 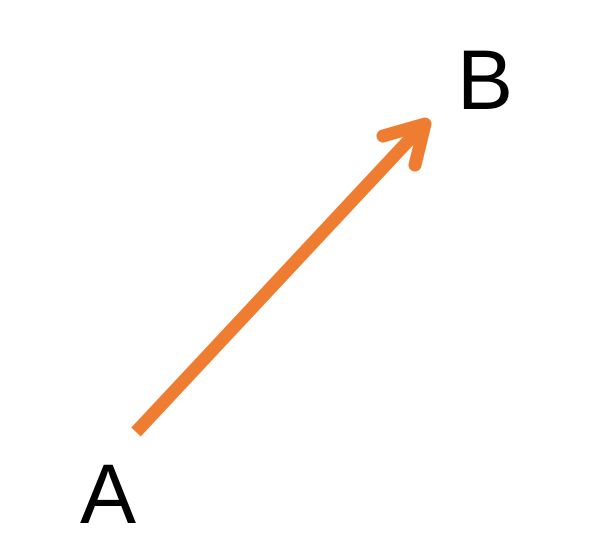 I want to click on point-a-label: A, so click(x=108, y=494).